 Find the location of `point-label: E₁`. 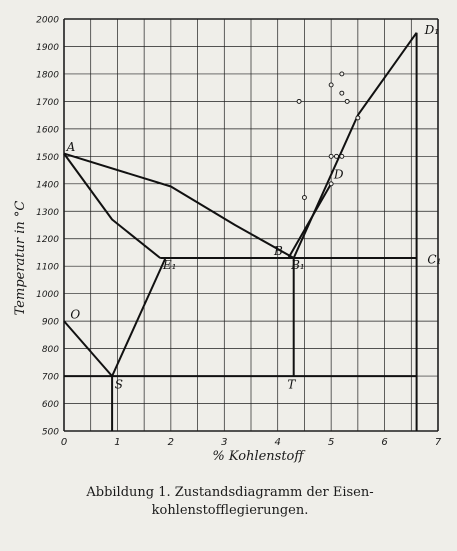

point-label: E₁ is located at coordinates (169, 265).